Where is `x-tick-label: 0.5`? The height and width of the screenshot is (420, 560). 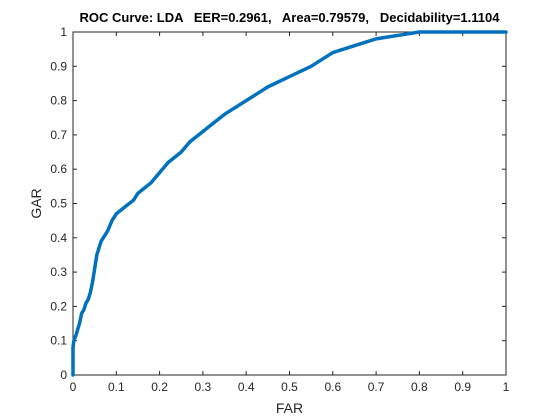 x-tick-label: 0.5 is located at coordinates (289, 387).